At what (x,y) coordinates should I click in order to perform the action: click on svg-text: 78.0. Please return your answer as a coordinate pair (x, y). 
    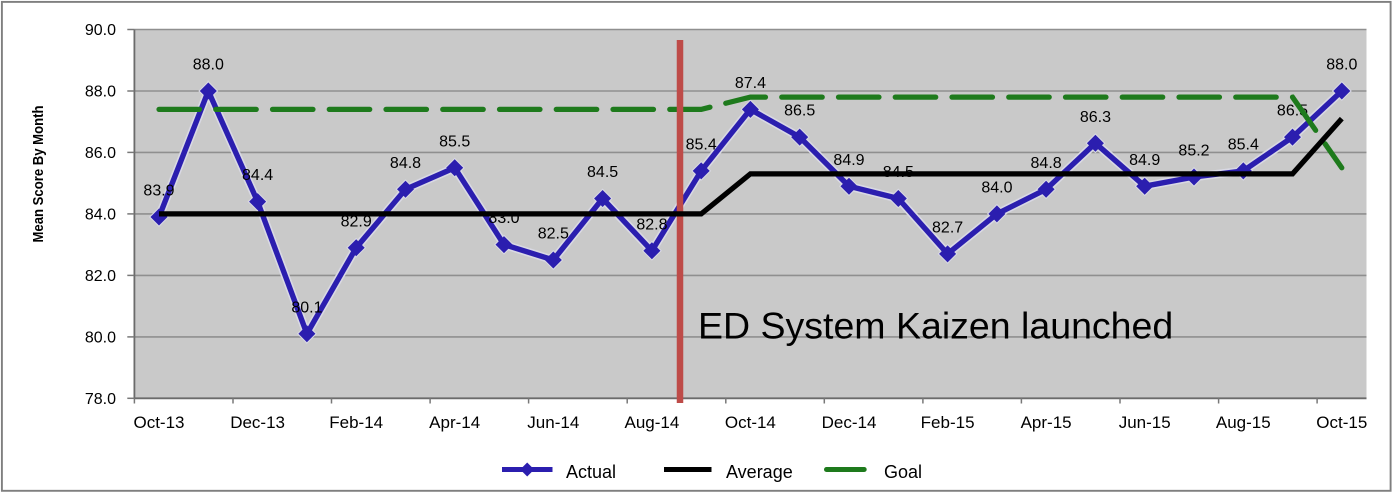
    Looking at the image, I should click on (100, 399).